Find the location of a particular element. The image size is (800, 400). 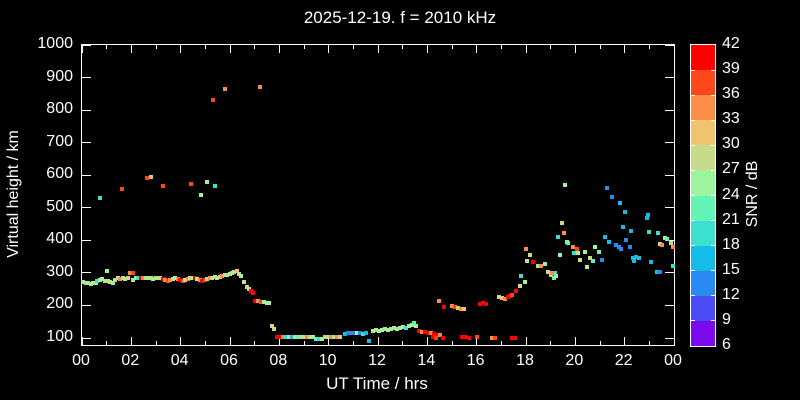

colorbar-tick-label: 30 is located at coordinates (731, 144).